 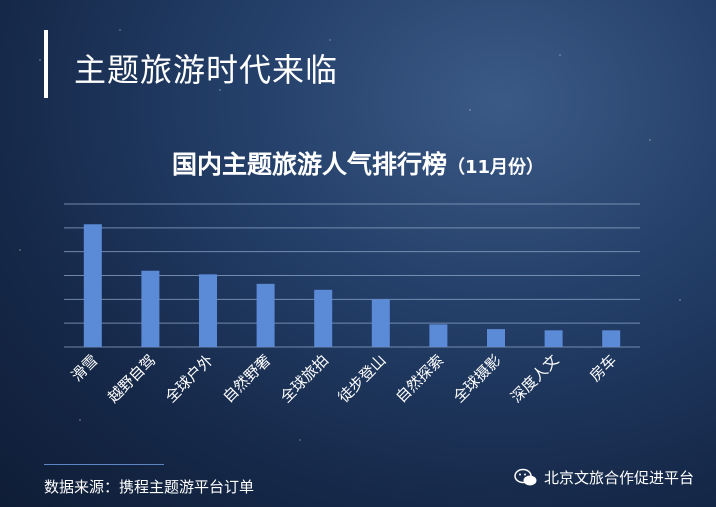 What do you see at coordinates (361, 378) in the screenshot?
I see `x-tick-label: 徒步登山` at bounding box center [361, 378].